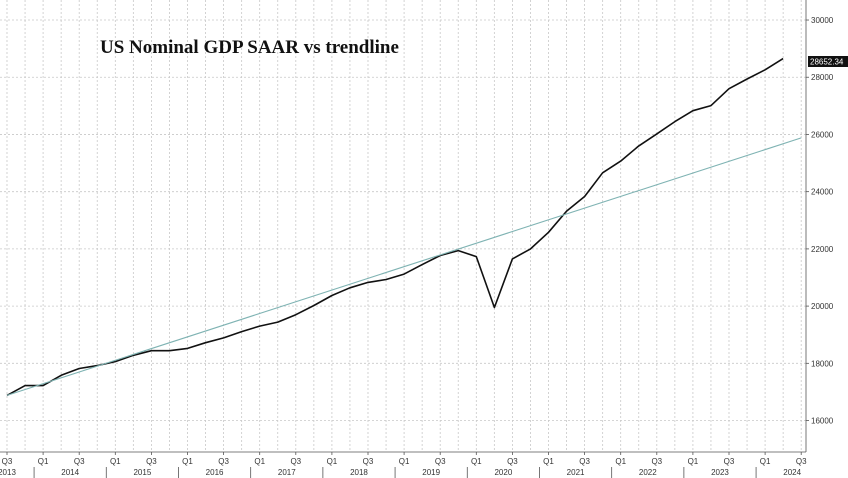 Image resolution: width=848 pixels, height=478 pixels. I want to click on y-tick-label: 22000, so click(822, 249).